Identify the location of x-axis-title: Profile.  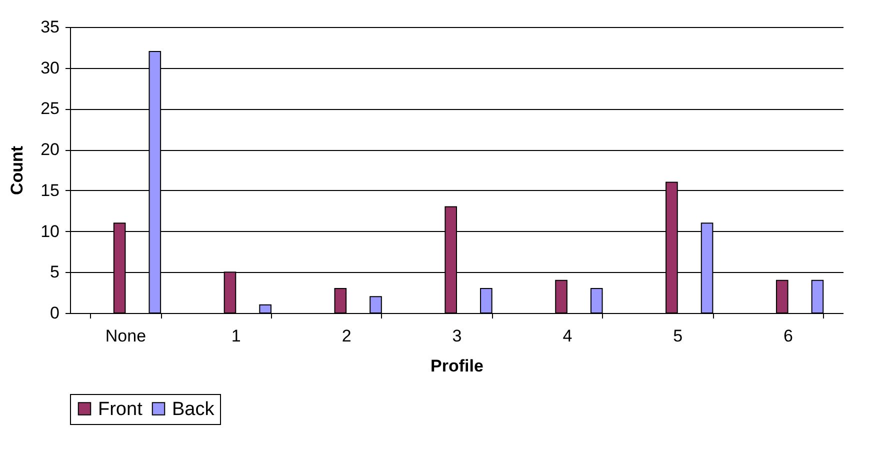
(457, 366).